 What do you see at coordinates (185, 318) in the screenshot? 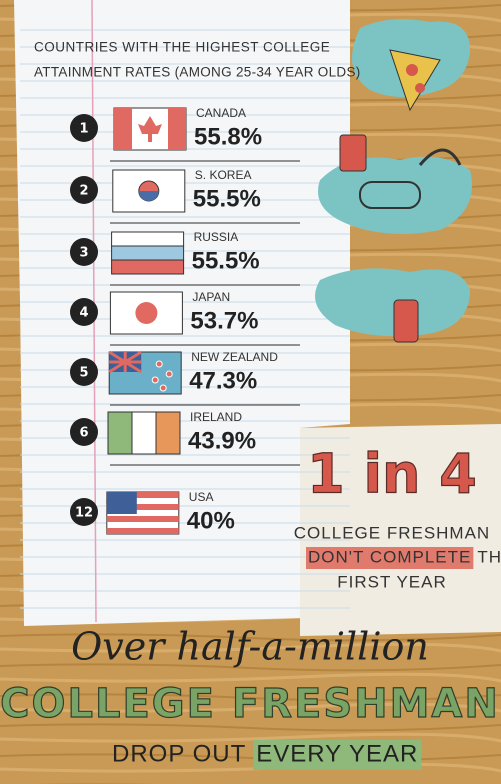
I see `ranking-row: 4 JAPAN 53.7%` at bounding box center [185, 318].